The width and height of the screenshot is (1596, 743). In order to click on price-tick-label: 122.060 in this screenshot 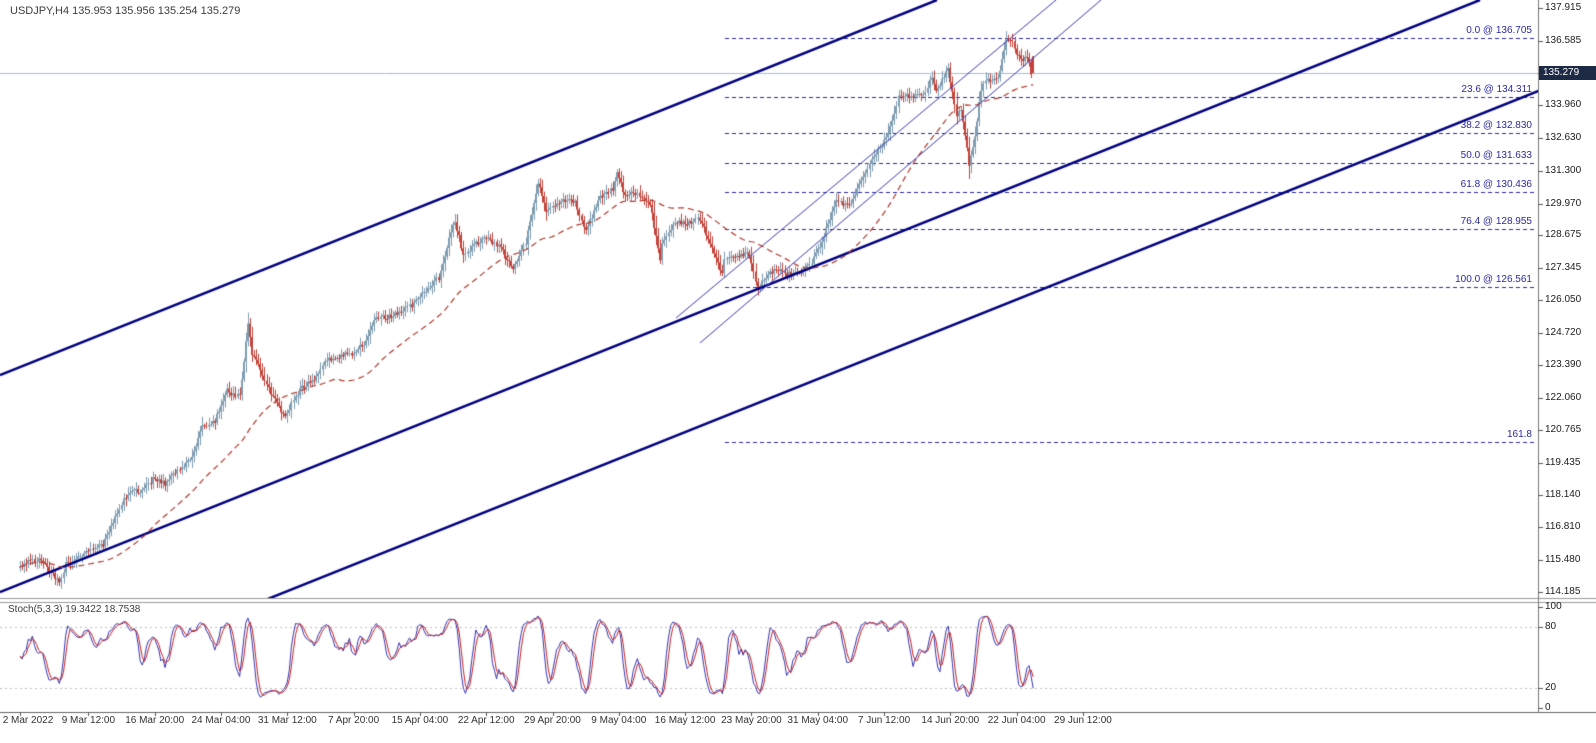, I will do `click(1563, 398)`.